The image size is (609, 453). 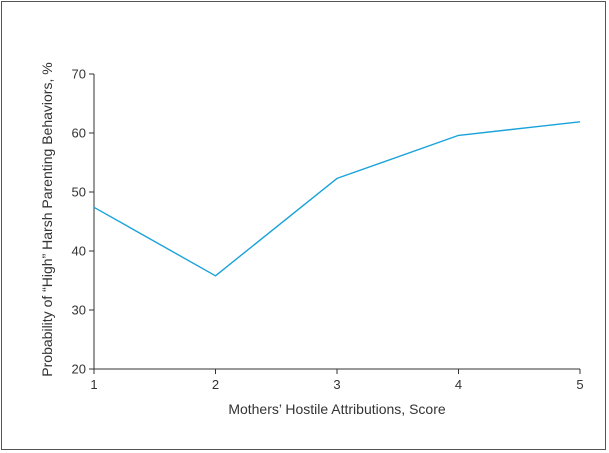 I want to click on x-tick-label: 5, so click(x=579, y=384).